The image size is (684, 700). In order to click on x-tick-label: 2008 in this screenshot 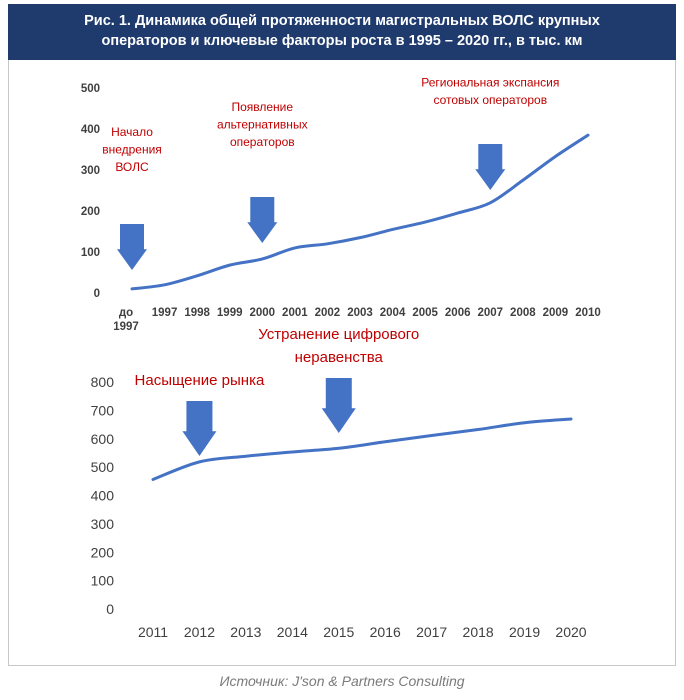, I will do `click(523, 313)`.